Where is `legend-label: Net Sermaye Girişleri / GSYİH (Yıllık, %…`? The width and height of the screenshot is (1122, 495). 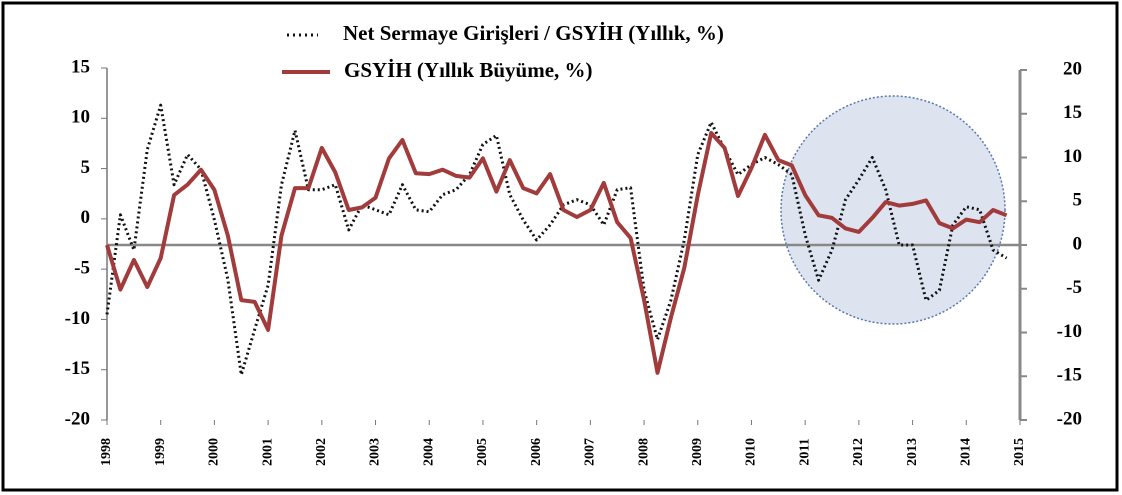
legend-label: Net Sermaye Girişleri / GSYİH (Yıllık, %… is located at coordinates (533, 33).